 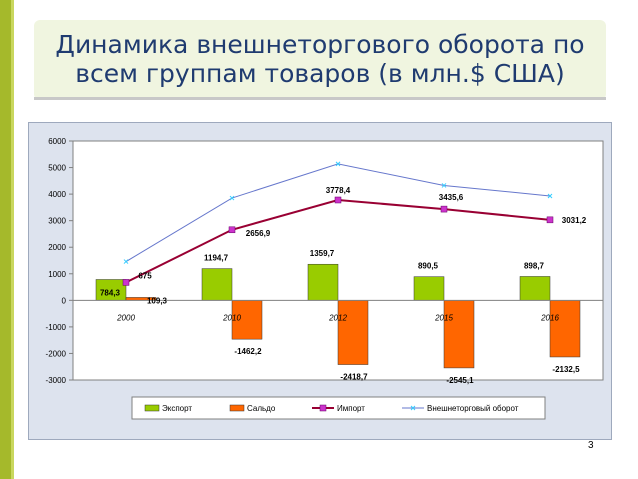 I want to click on accent-bar-light, so click(x=12, y=239).